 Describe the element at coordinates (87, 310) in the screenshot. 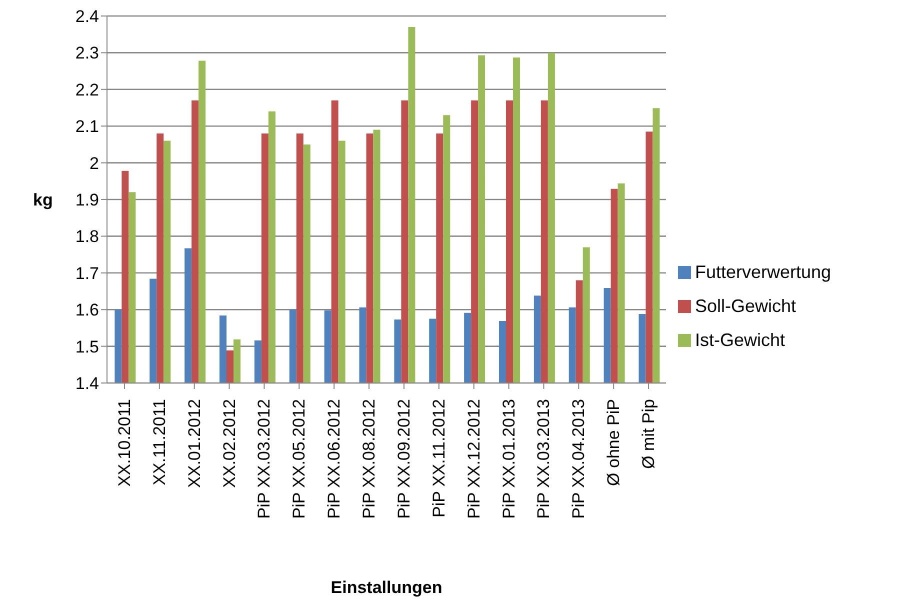

I see `y-tick-label: 1.6` at that location.